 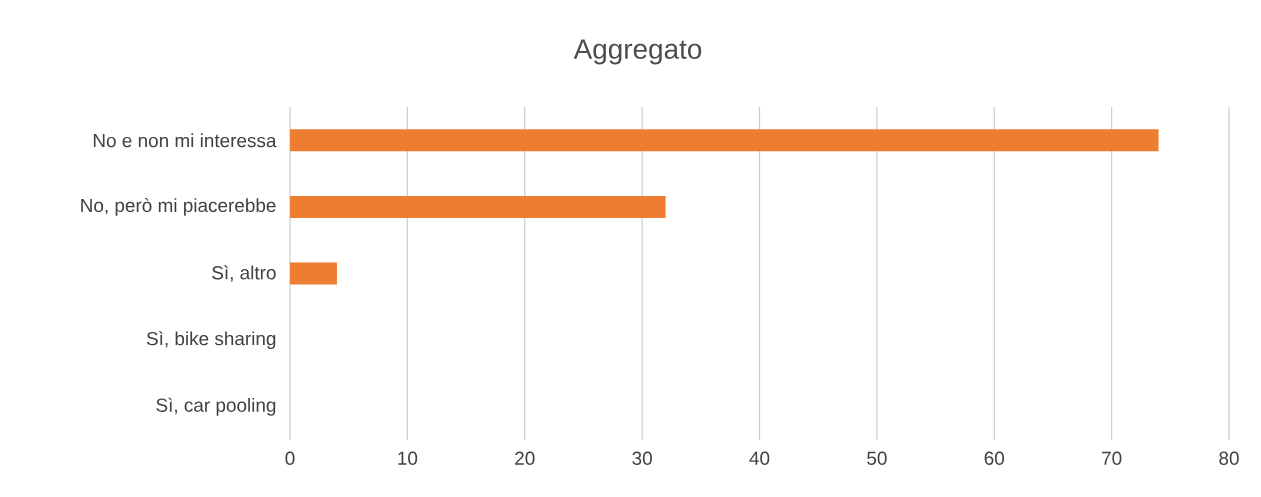 I want to click on chart-title: Aggregato, so click(x=637, y=52).